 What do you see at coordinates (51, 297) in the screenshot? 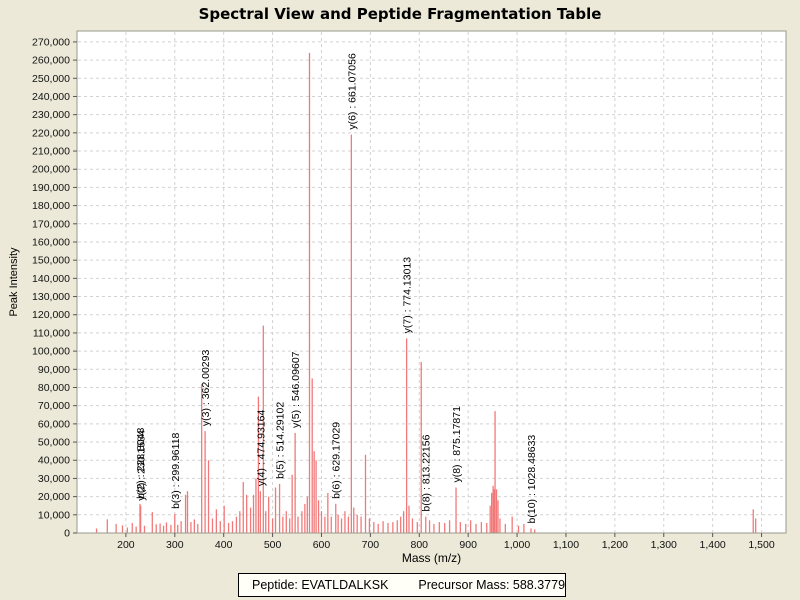
I see `y-tick-label: 130,000` at bounding box center [51, 297].